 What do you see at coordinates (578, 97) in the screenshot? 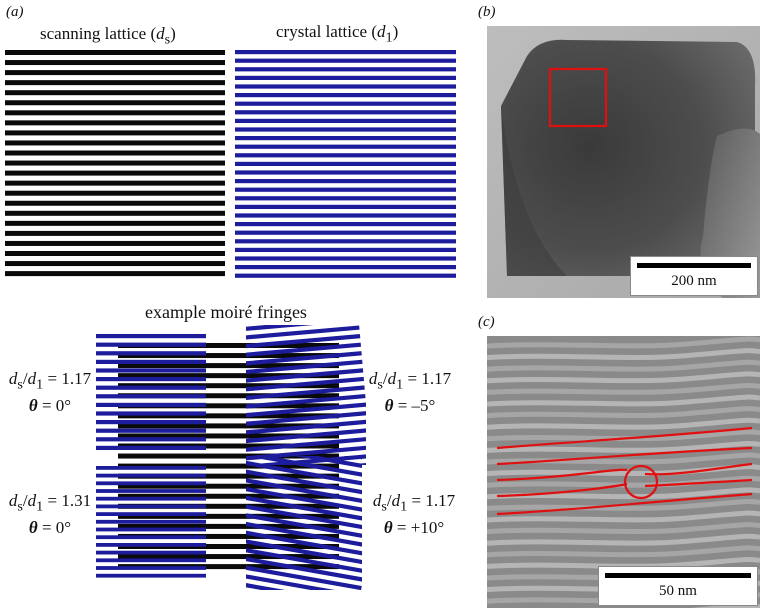
I see `highlight-box` at bounding box center [578, 97].